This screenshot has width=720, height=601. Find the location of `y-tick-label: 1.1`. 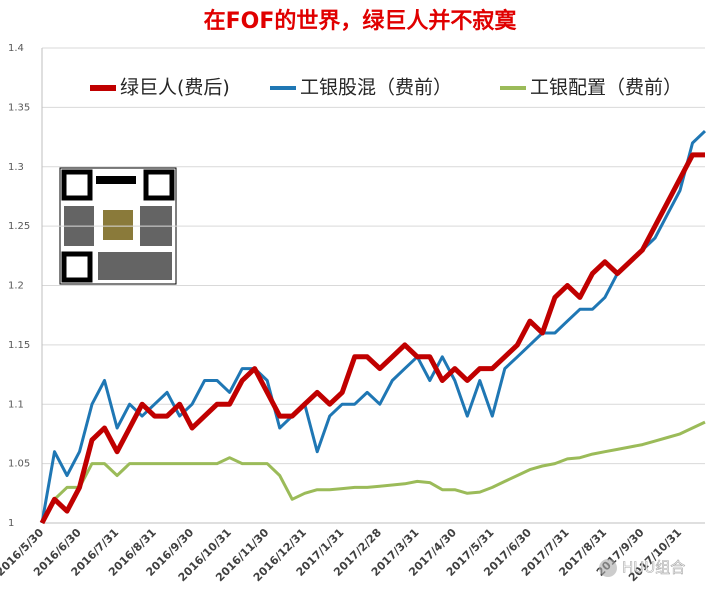

y-tick-label: 1.1 is located at coordinates (16, 404).